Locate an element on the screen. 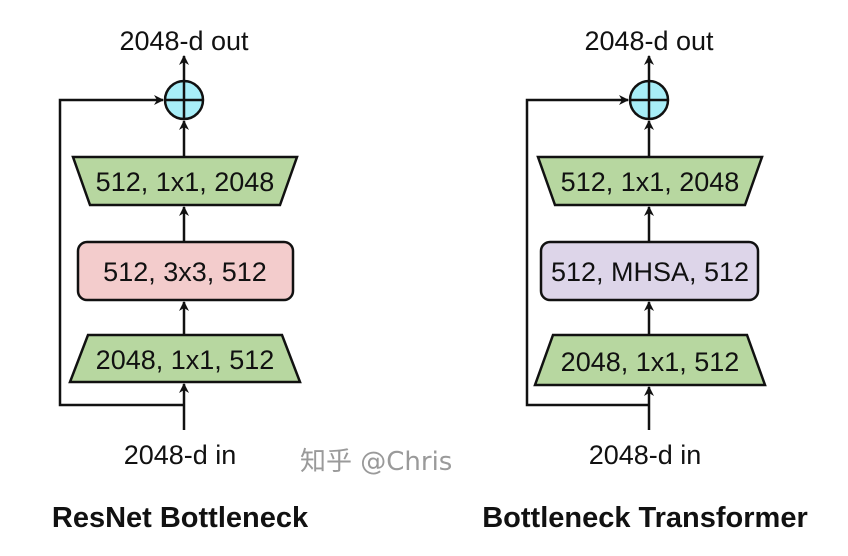  middle-block-label: 512, 3x3, 512 is located at coordinates (185, 272).